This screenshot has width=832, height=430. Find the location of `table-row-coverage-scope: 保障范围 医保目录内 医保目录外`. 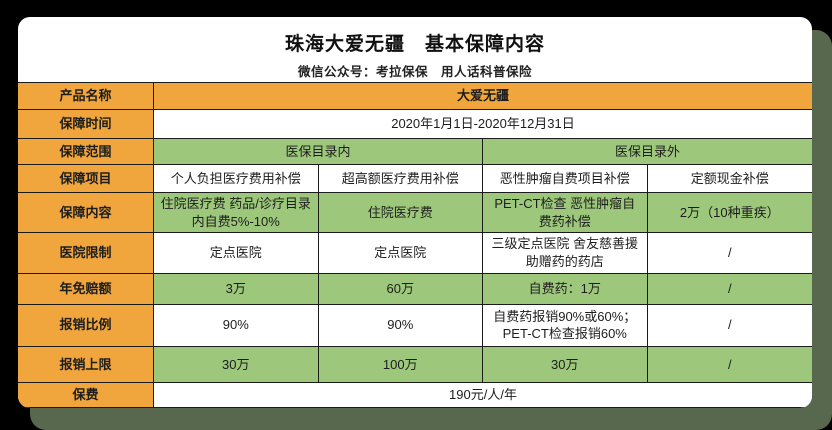

table-row-coverage-scope: 保障范围 医保目录内 医保目录外 is located at coordinates (415, 152).